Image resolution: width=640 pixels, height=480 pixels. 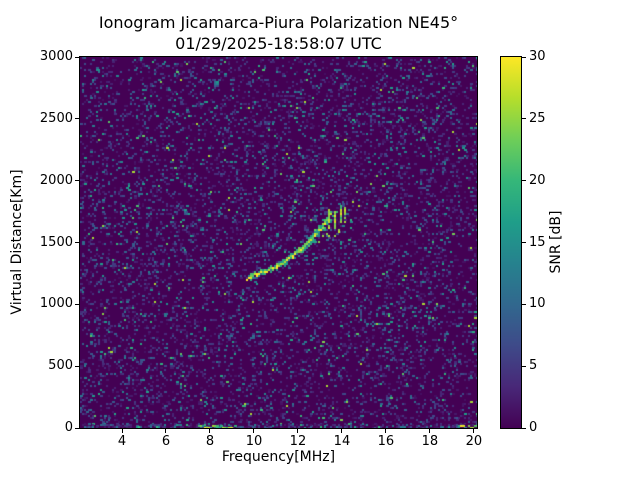 What do you see at coordinates (537, 242) in the screenshot?
I see `colorbar-tick-label: 15` at bounding box center [537, 242].